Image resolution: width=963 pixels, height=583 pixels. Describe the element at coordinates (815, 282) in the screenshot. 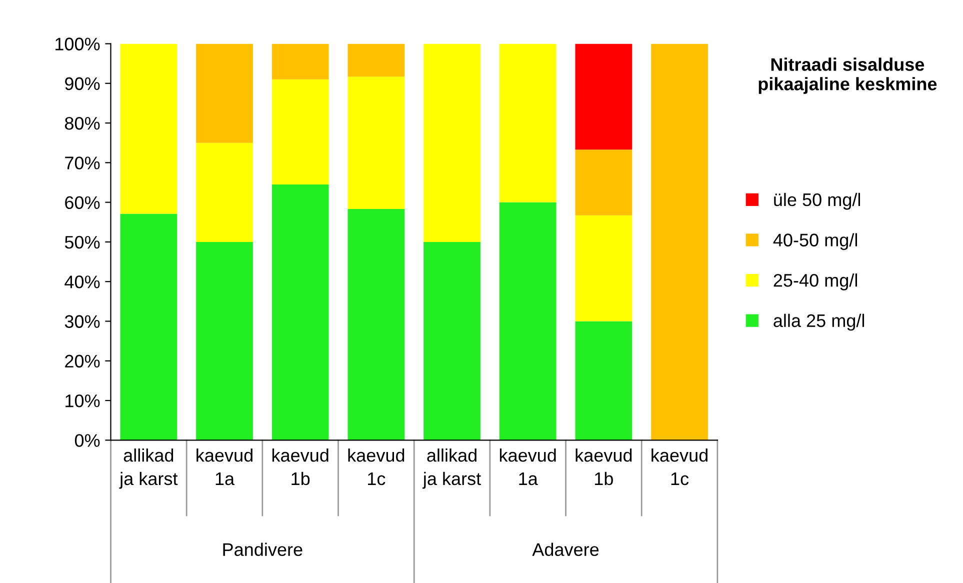

I see `legend-label: 25-40 mg/l` at that location.